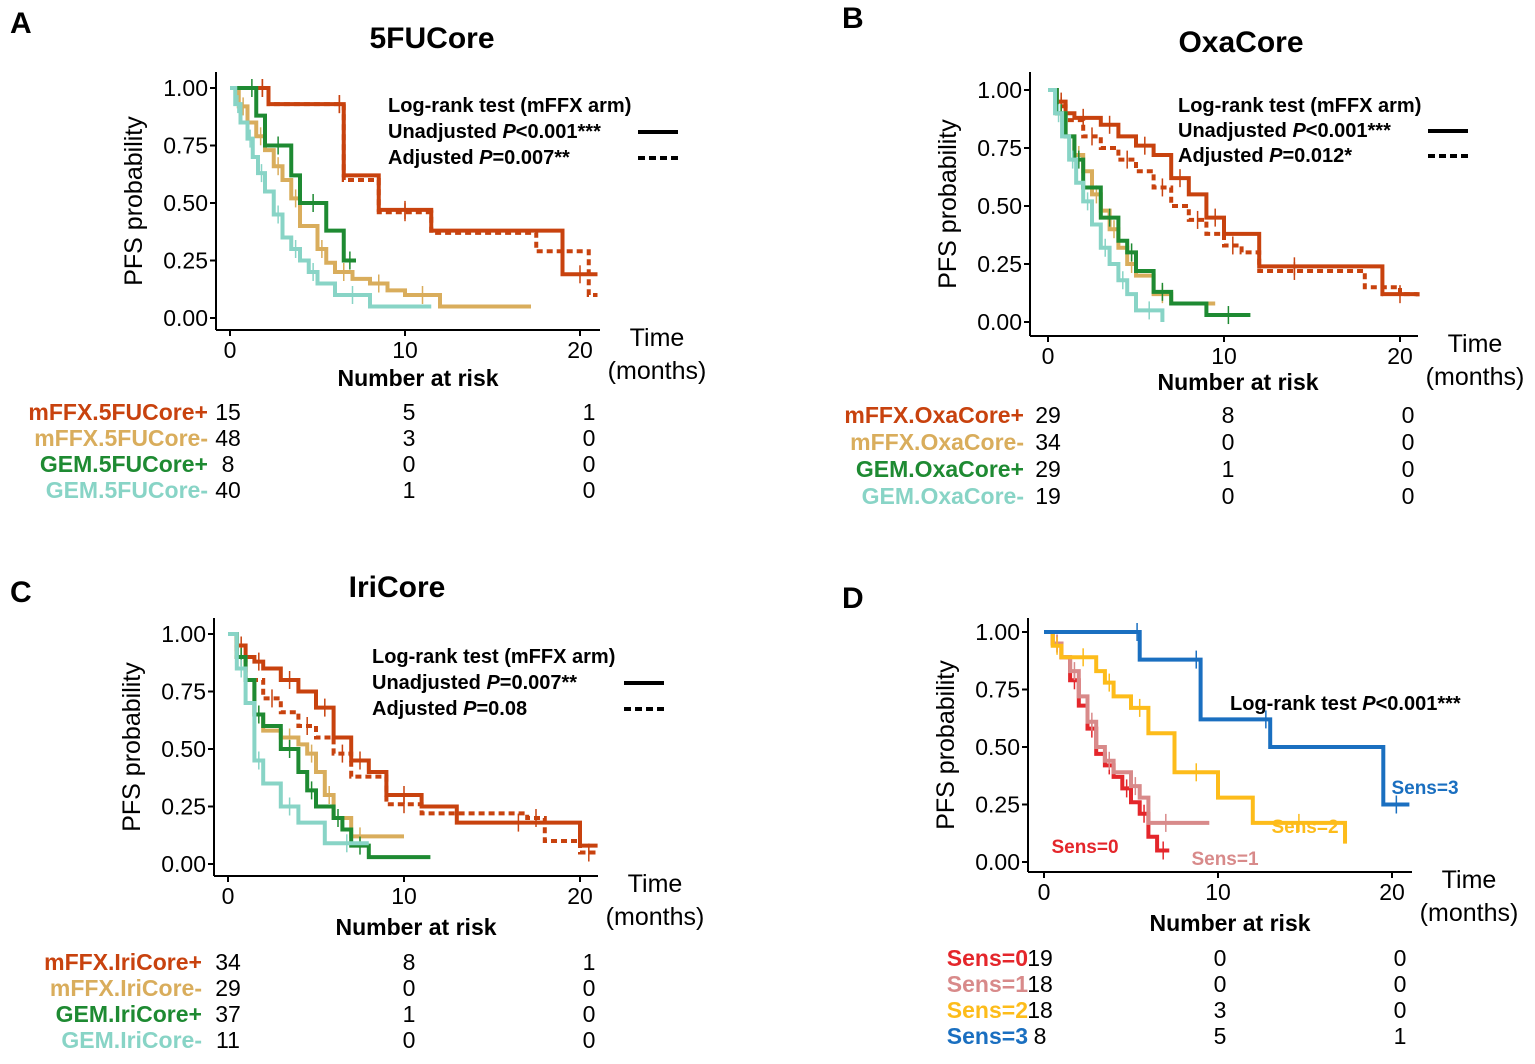  What do you see at coordinates (501, 709) in the screenshot?
I see `legend-p-value: =0.08` at bounding box center [501, 709].